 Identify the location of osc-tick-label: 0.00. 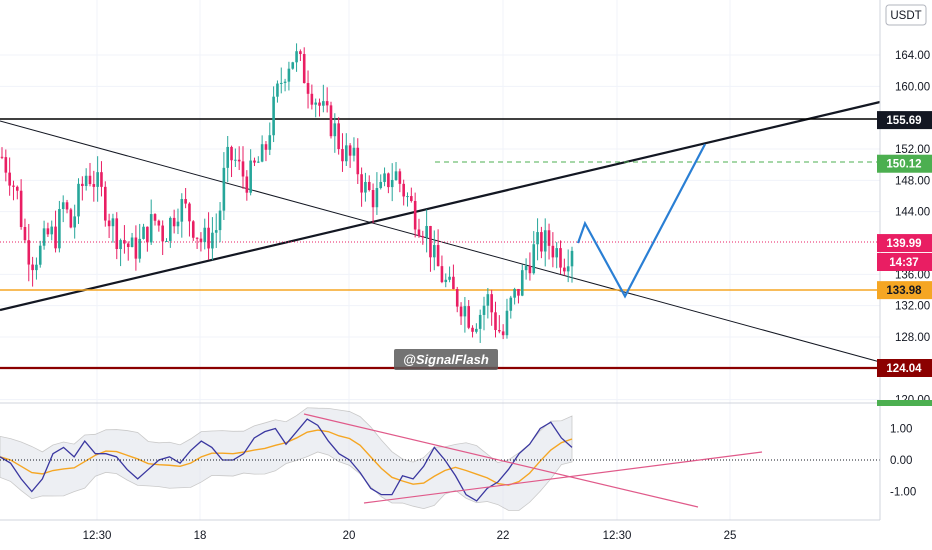
(901, 461).